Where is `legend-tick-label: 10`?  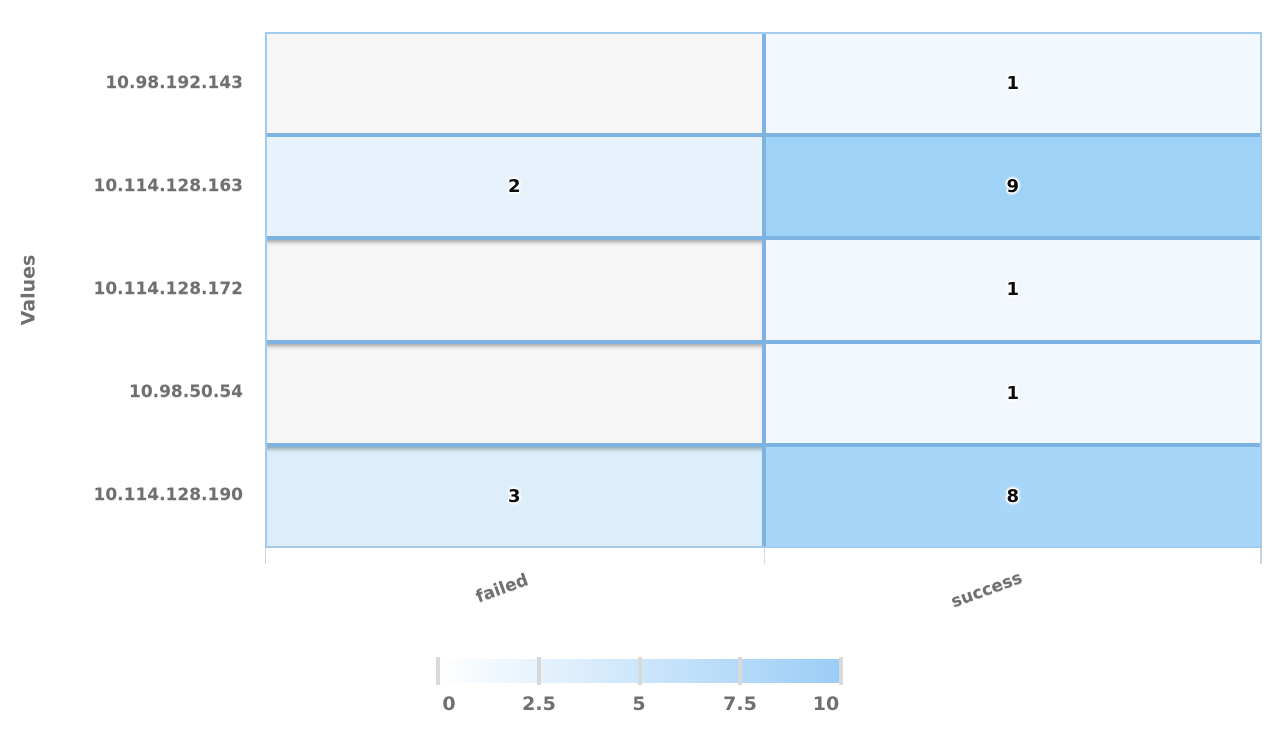 legend-tick-label: 10 is located at coordinates (826, 704).